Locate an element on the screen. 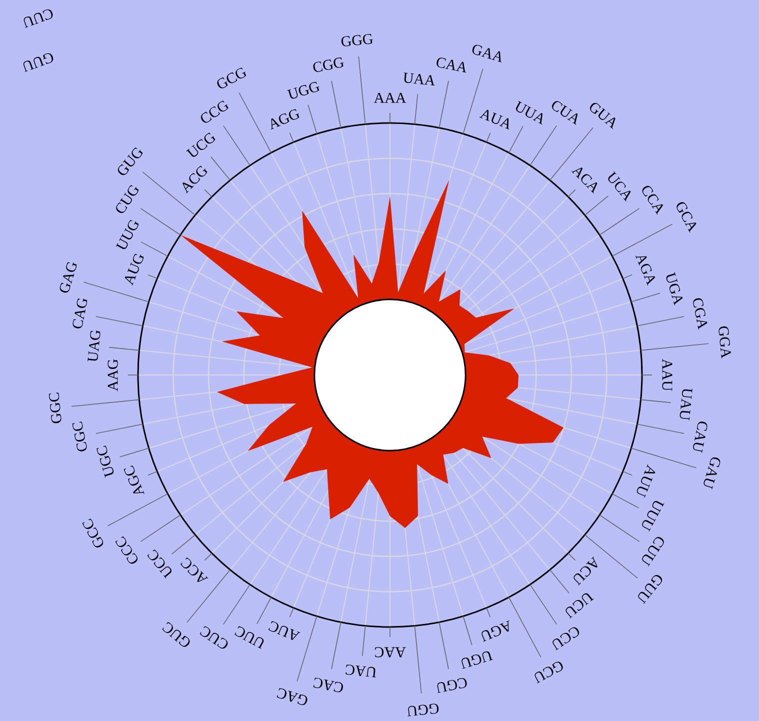  spoke-label: CAG is located at coordinates (80, 313).